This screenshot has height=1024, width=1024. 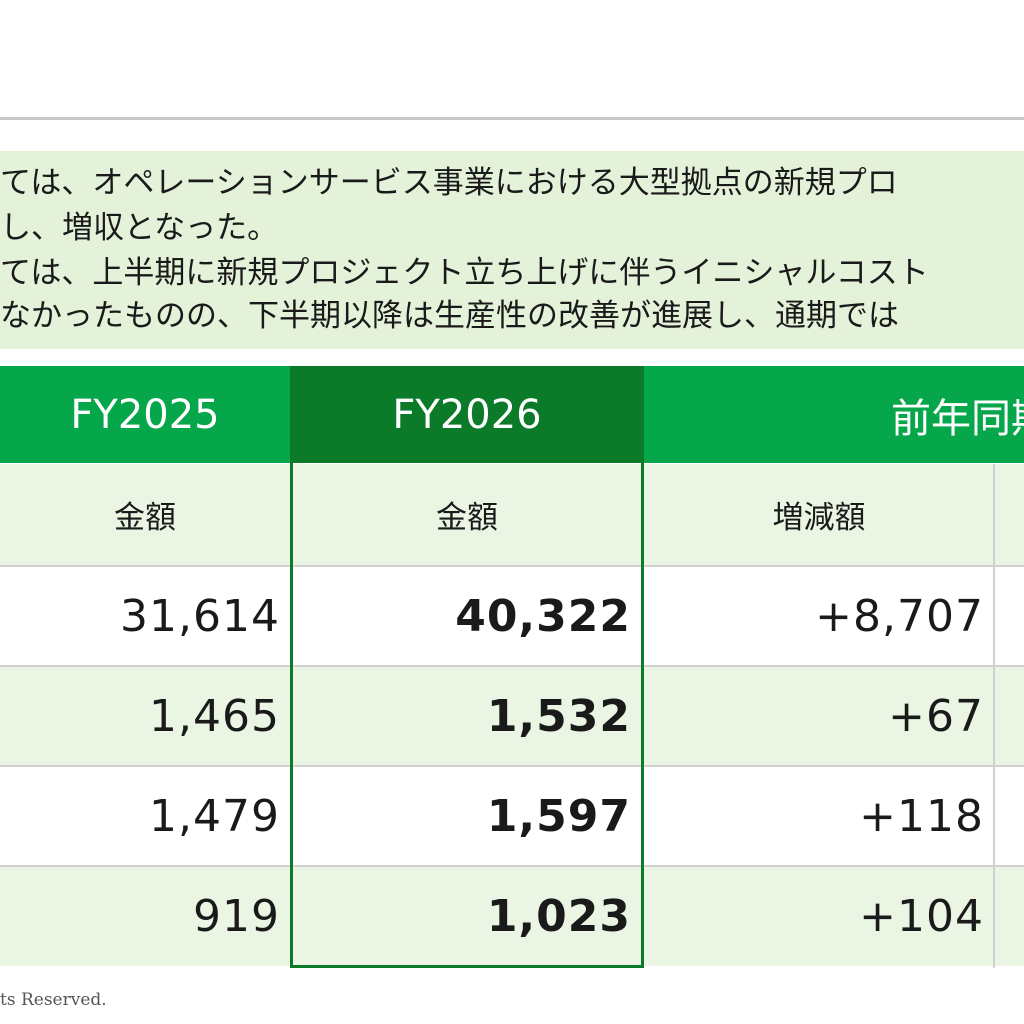 I want to click on cell-fy2026: 1,532, so click(x=558, y=716).